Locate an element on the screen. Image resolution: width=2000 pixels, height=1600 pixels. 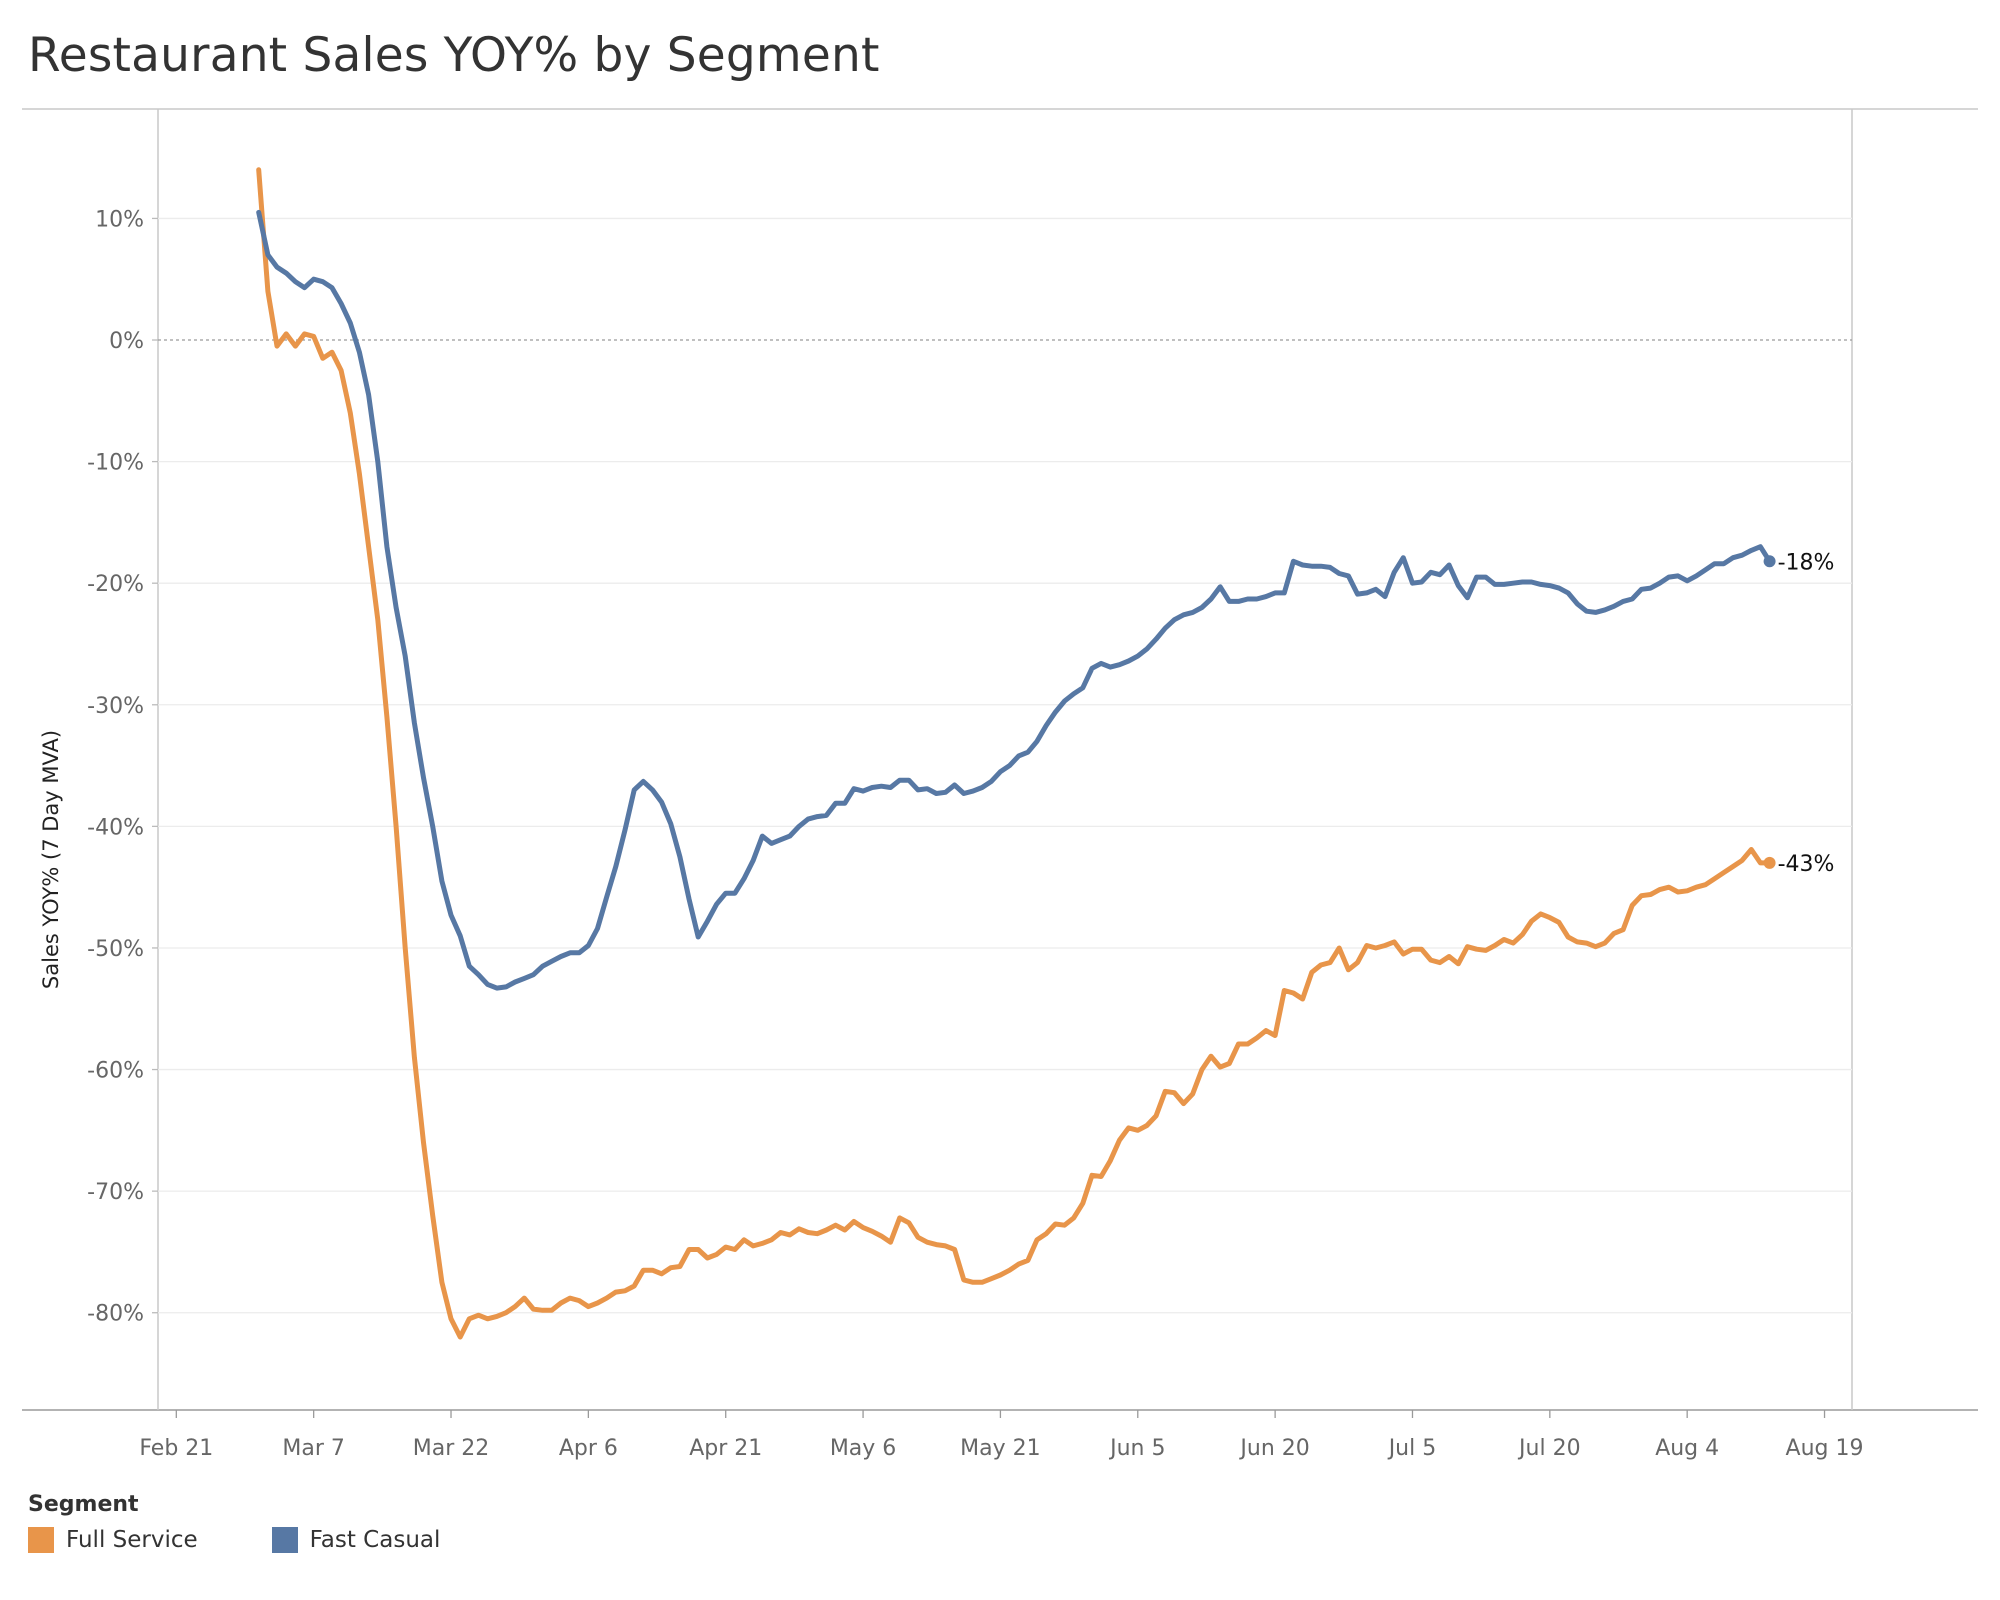
y-tick-label: -40% is located at coordinates (115, 827).